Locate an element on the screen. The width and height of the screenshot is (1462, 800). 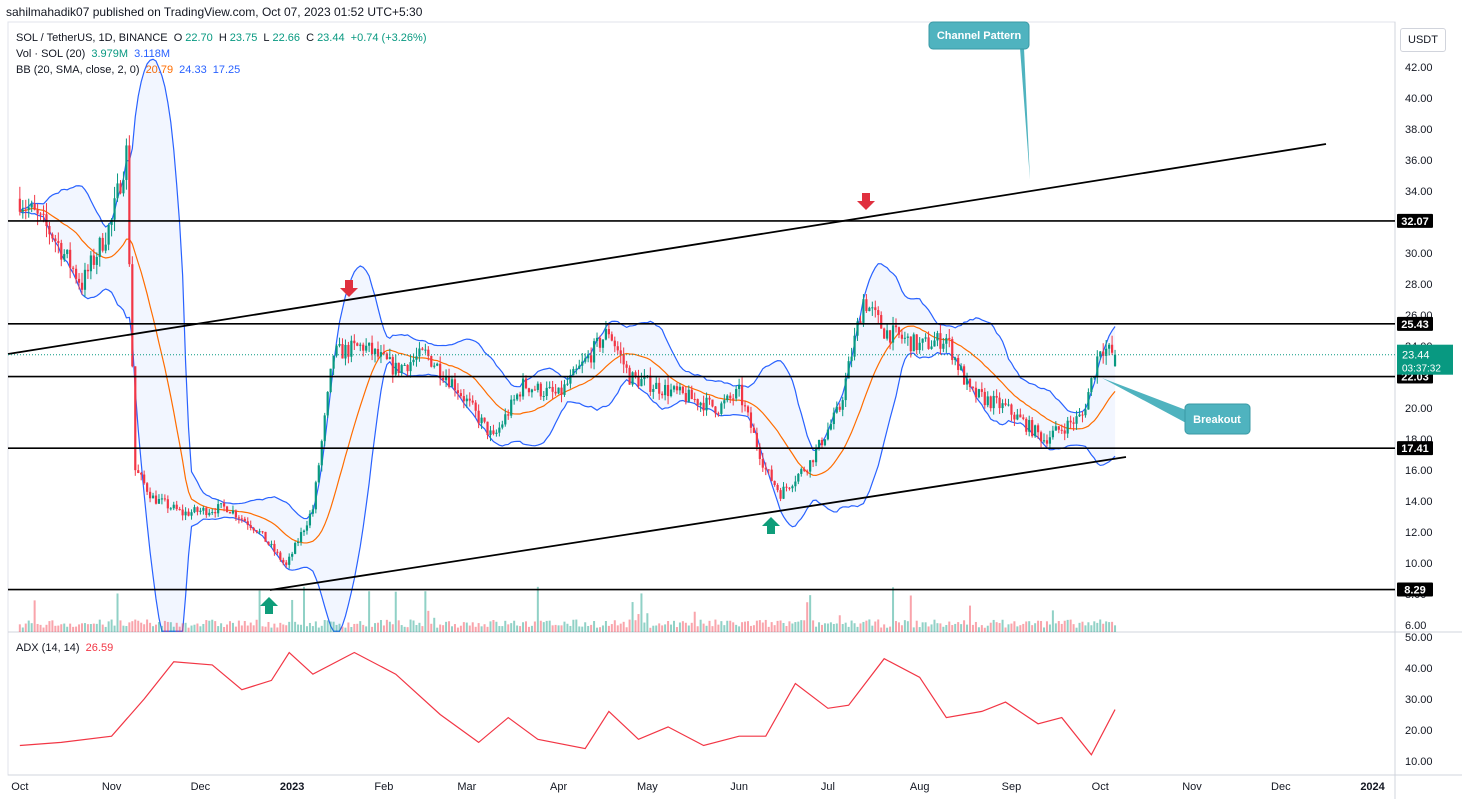
resistance-touch-arrow is located at coordinates (866, 201).